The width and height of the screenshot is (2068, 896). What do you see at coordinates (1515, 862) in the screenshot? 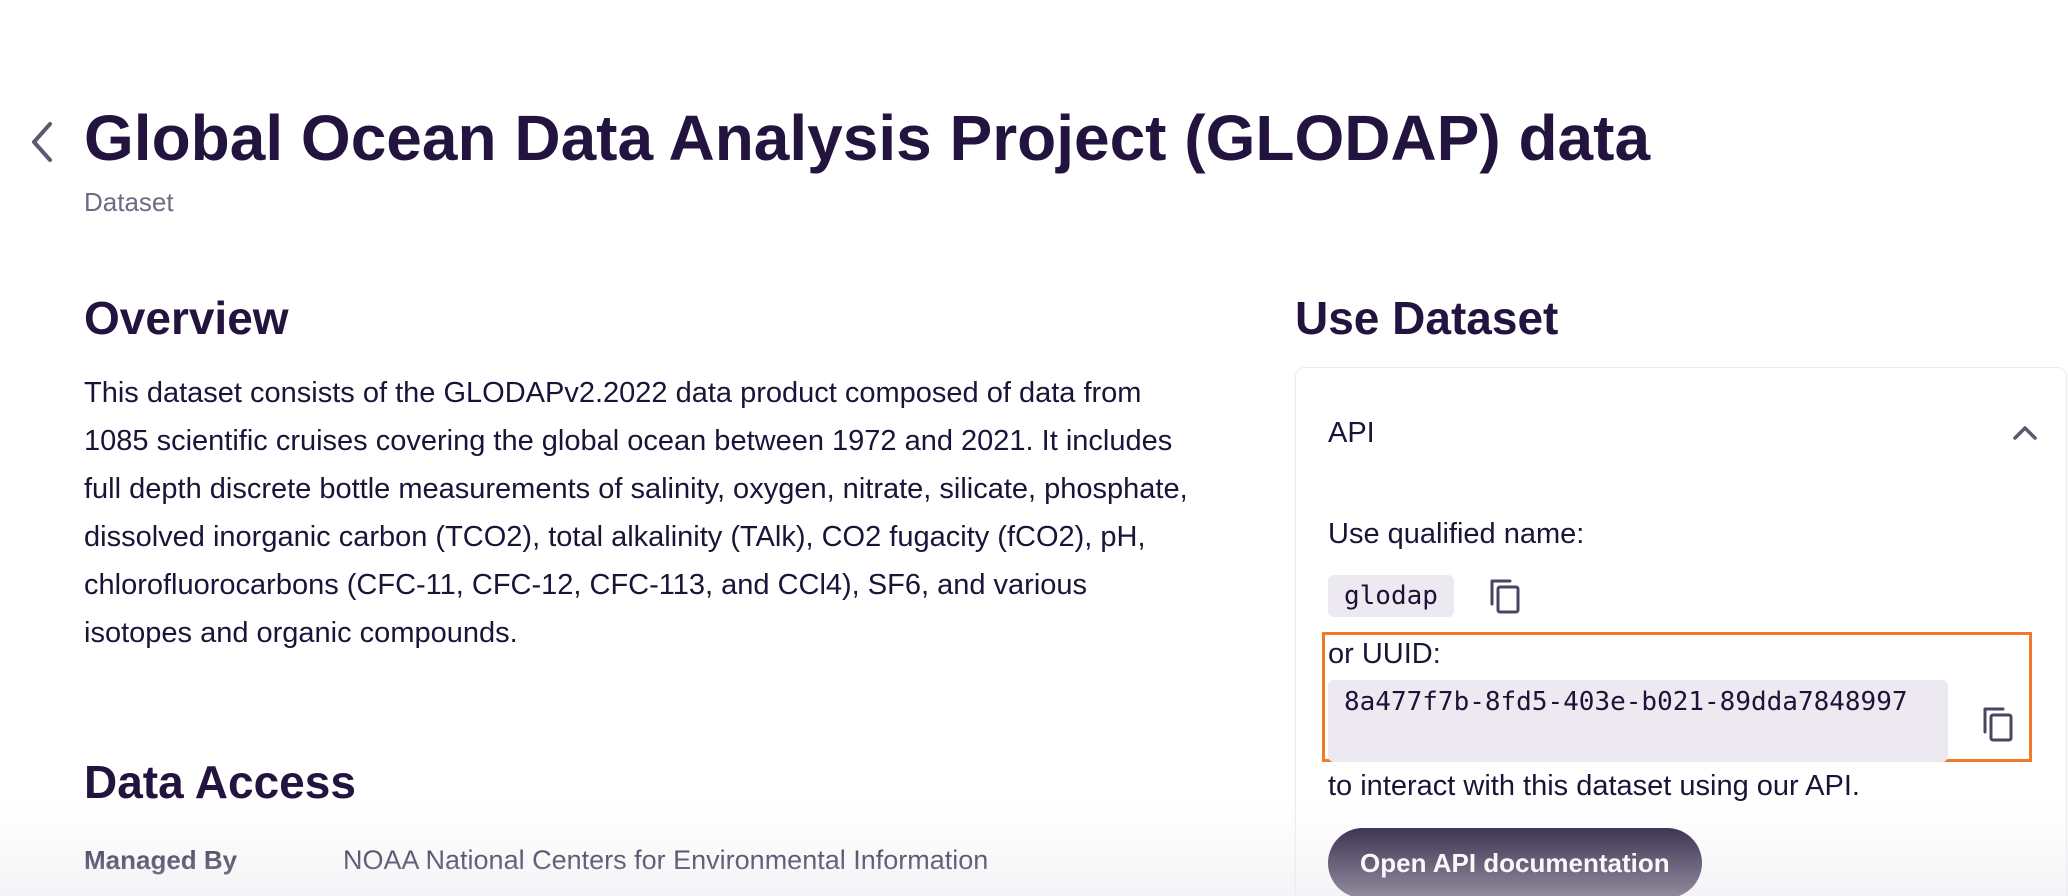
I see `open-api-documentation-button: Open API documentation` at bounding box center [1515, 862].